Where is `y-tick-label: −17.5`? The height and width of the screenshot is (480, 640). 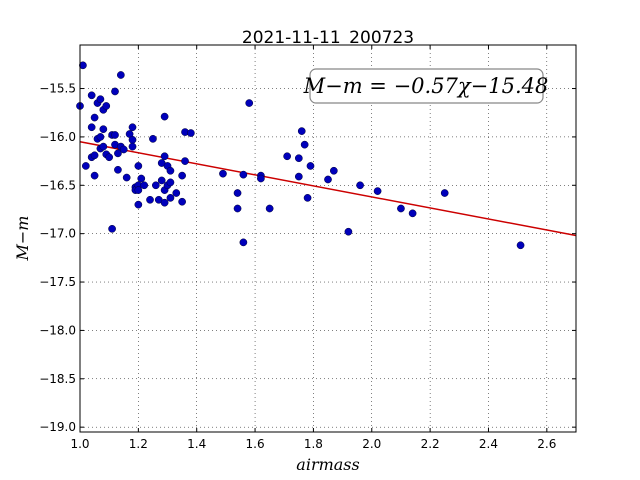 y-tick-label: −17.5 is located at coordinates (57, 282).